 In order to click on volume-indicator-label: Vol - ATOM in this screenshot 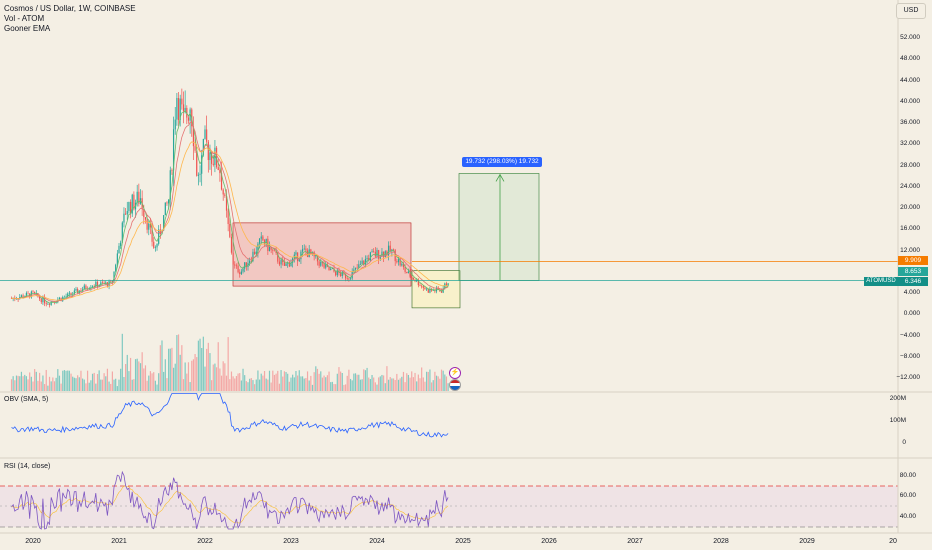, I will do `click(24, 18)`.